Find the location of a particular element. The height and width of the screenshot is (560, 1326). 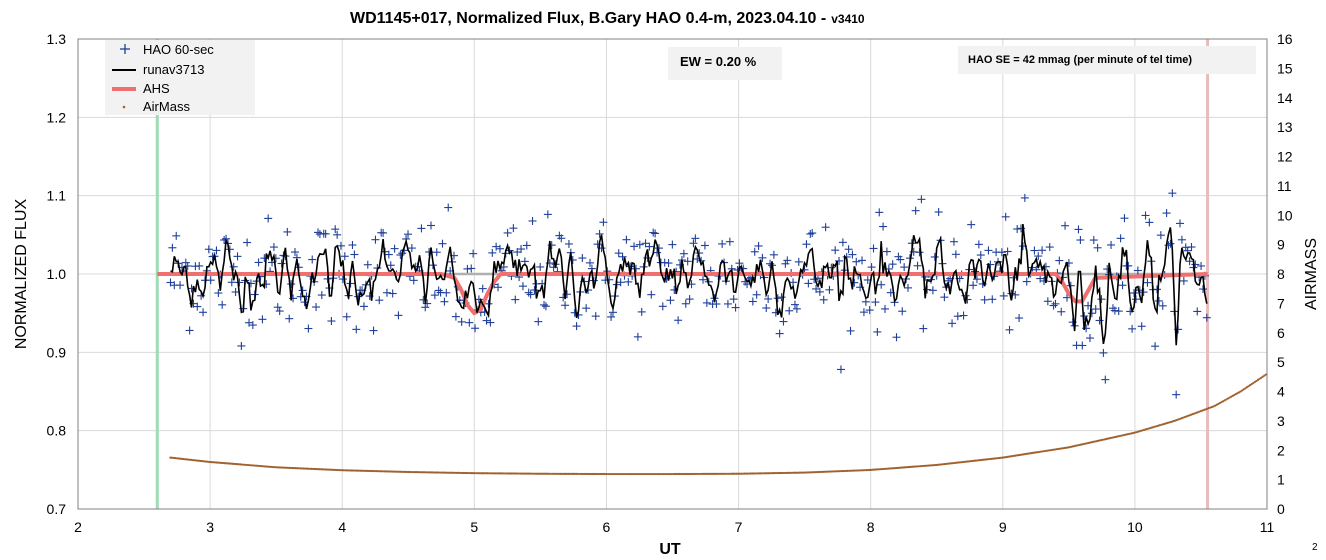

y2-tick-label: 10 is located at coordinates (1285, 215).